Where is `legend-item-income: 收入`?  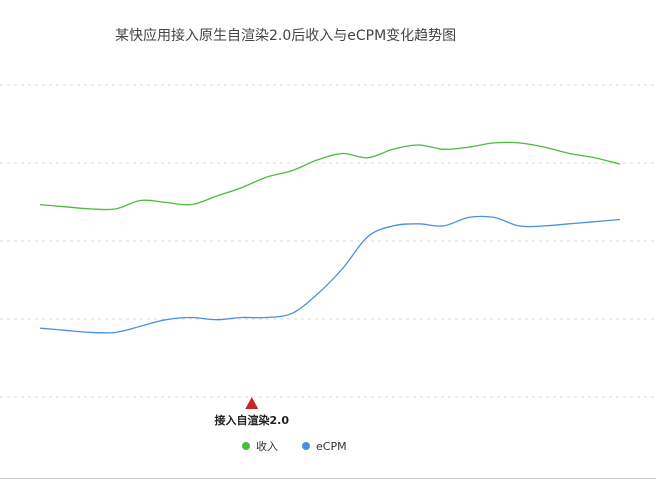
legend-item-income: 收入 is located at coordinates (260, 446).